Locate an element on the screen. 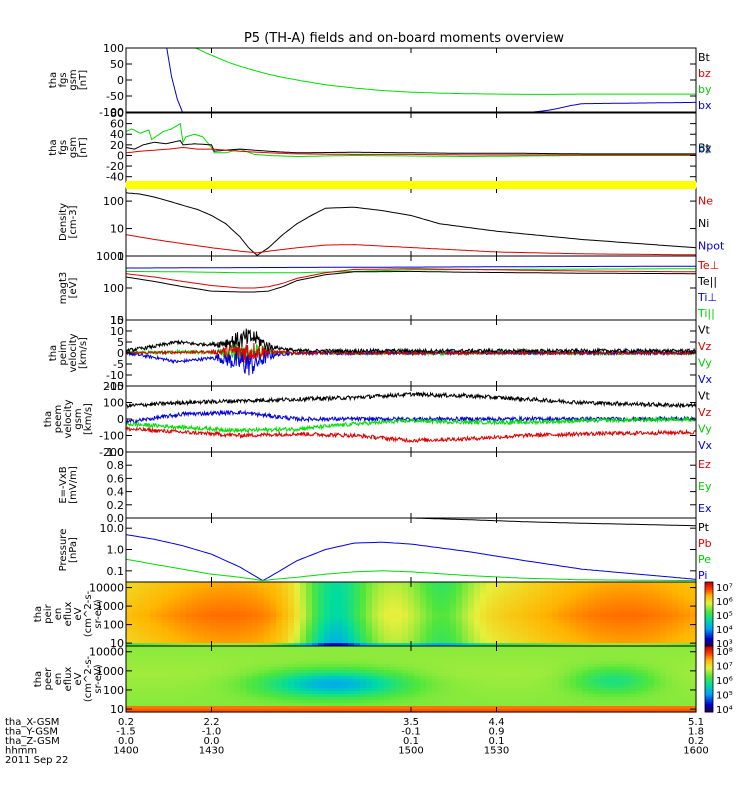 The height and width of the screenshot is (800, 750). spectrogram-2-colorbar-step is located at coordinates (709, 709).